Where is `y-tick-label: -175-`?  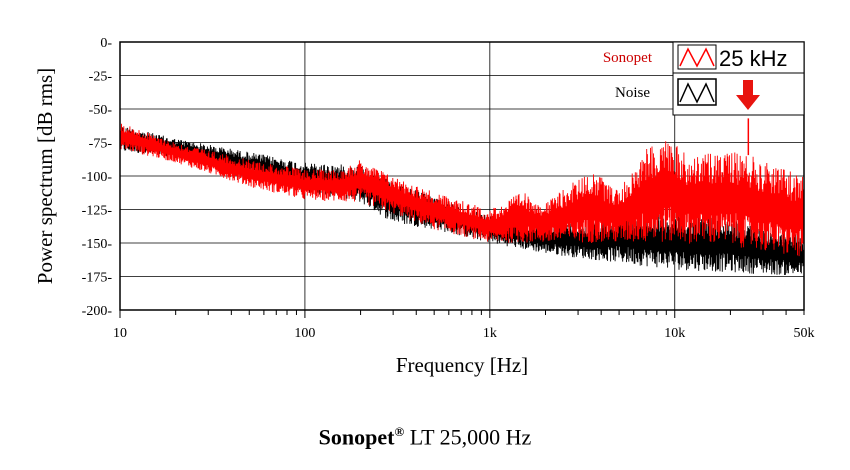 y-tick-label: -175- is located at coordinates (97, 278).